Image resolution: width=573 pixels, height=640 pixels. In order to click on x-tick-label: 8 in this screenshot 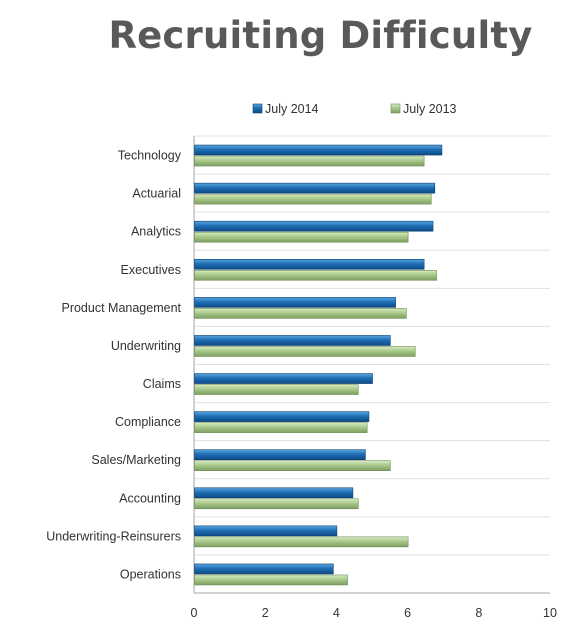, I will do `click(478, 613)`.